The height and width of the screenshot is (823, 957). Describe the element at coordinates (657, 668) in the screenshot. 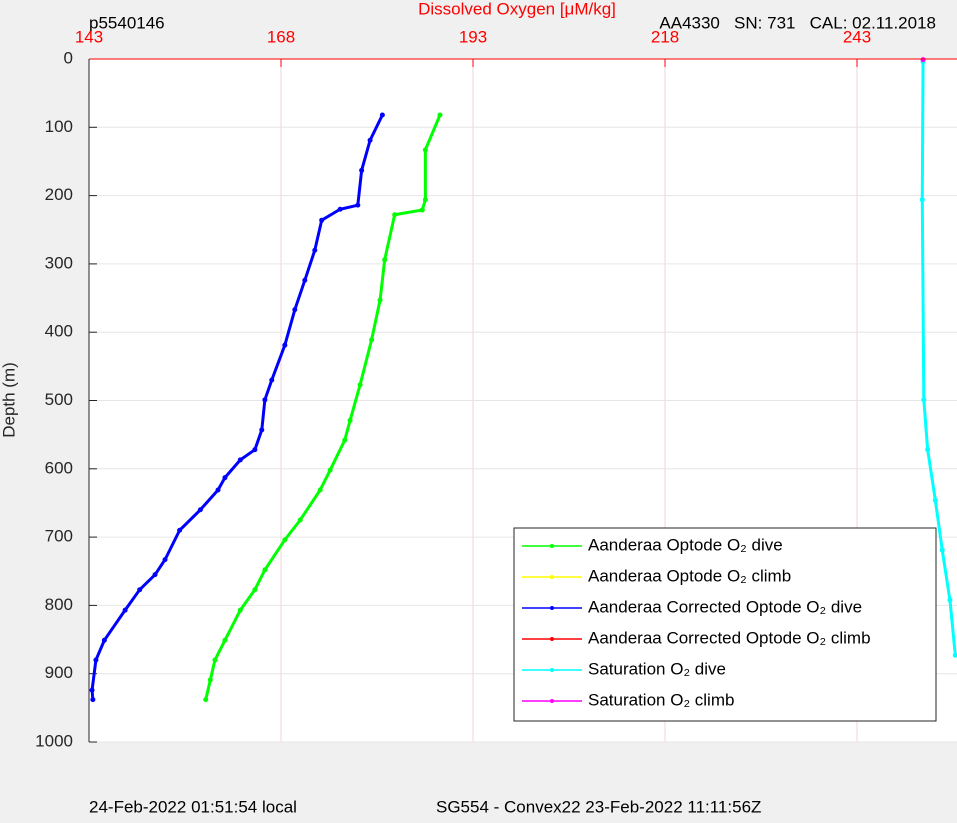

I see `legend-label: Saturation O₂ dive` at that location.